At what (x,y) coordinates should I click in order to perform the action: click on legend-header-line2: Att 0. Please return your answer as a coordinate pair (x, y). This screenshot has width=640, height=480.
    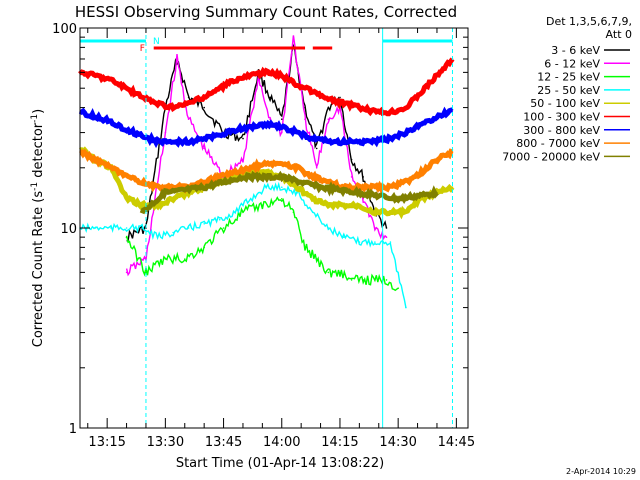
    Looking at the image, I should click on (619, 34).